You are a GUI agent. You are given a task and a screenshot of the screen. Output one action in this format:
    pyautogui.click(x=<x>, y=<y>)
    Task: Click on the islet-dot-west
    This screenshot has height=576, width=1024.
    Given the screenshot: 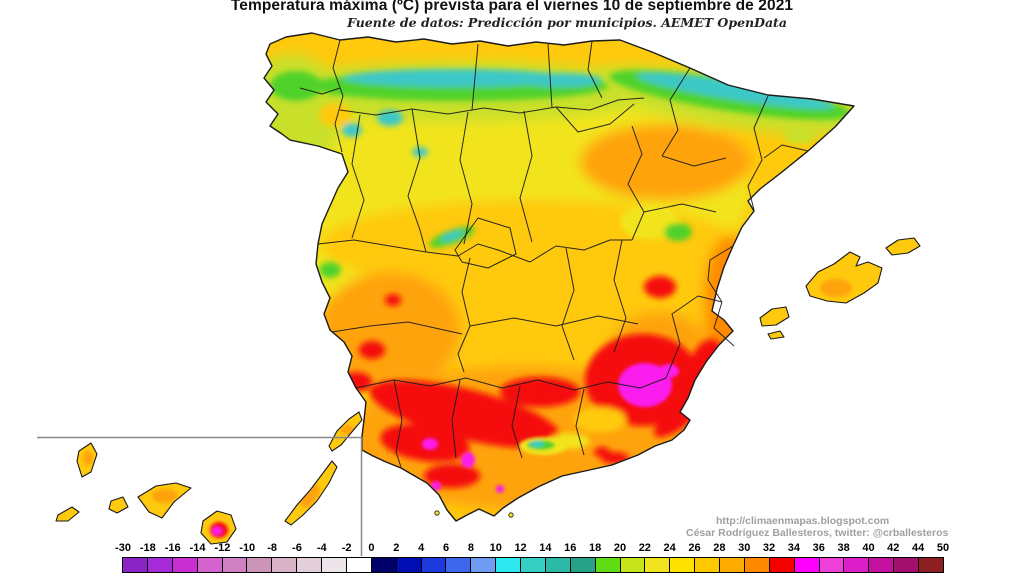 What is the action you would take?
    pyautogui.click(x=437, y=513)
    